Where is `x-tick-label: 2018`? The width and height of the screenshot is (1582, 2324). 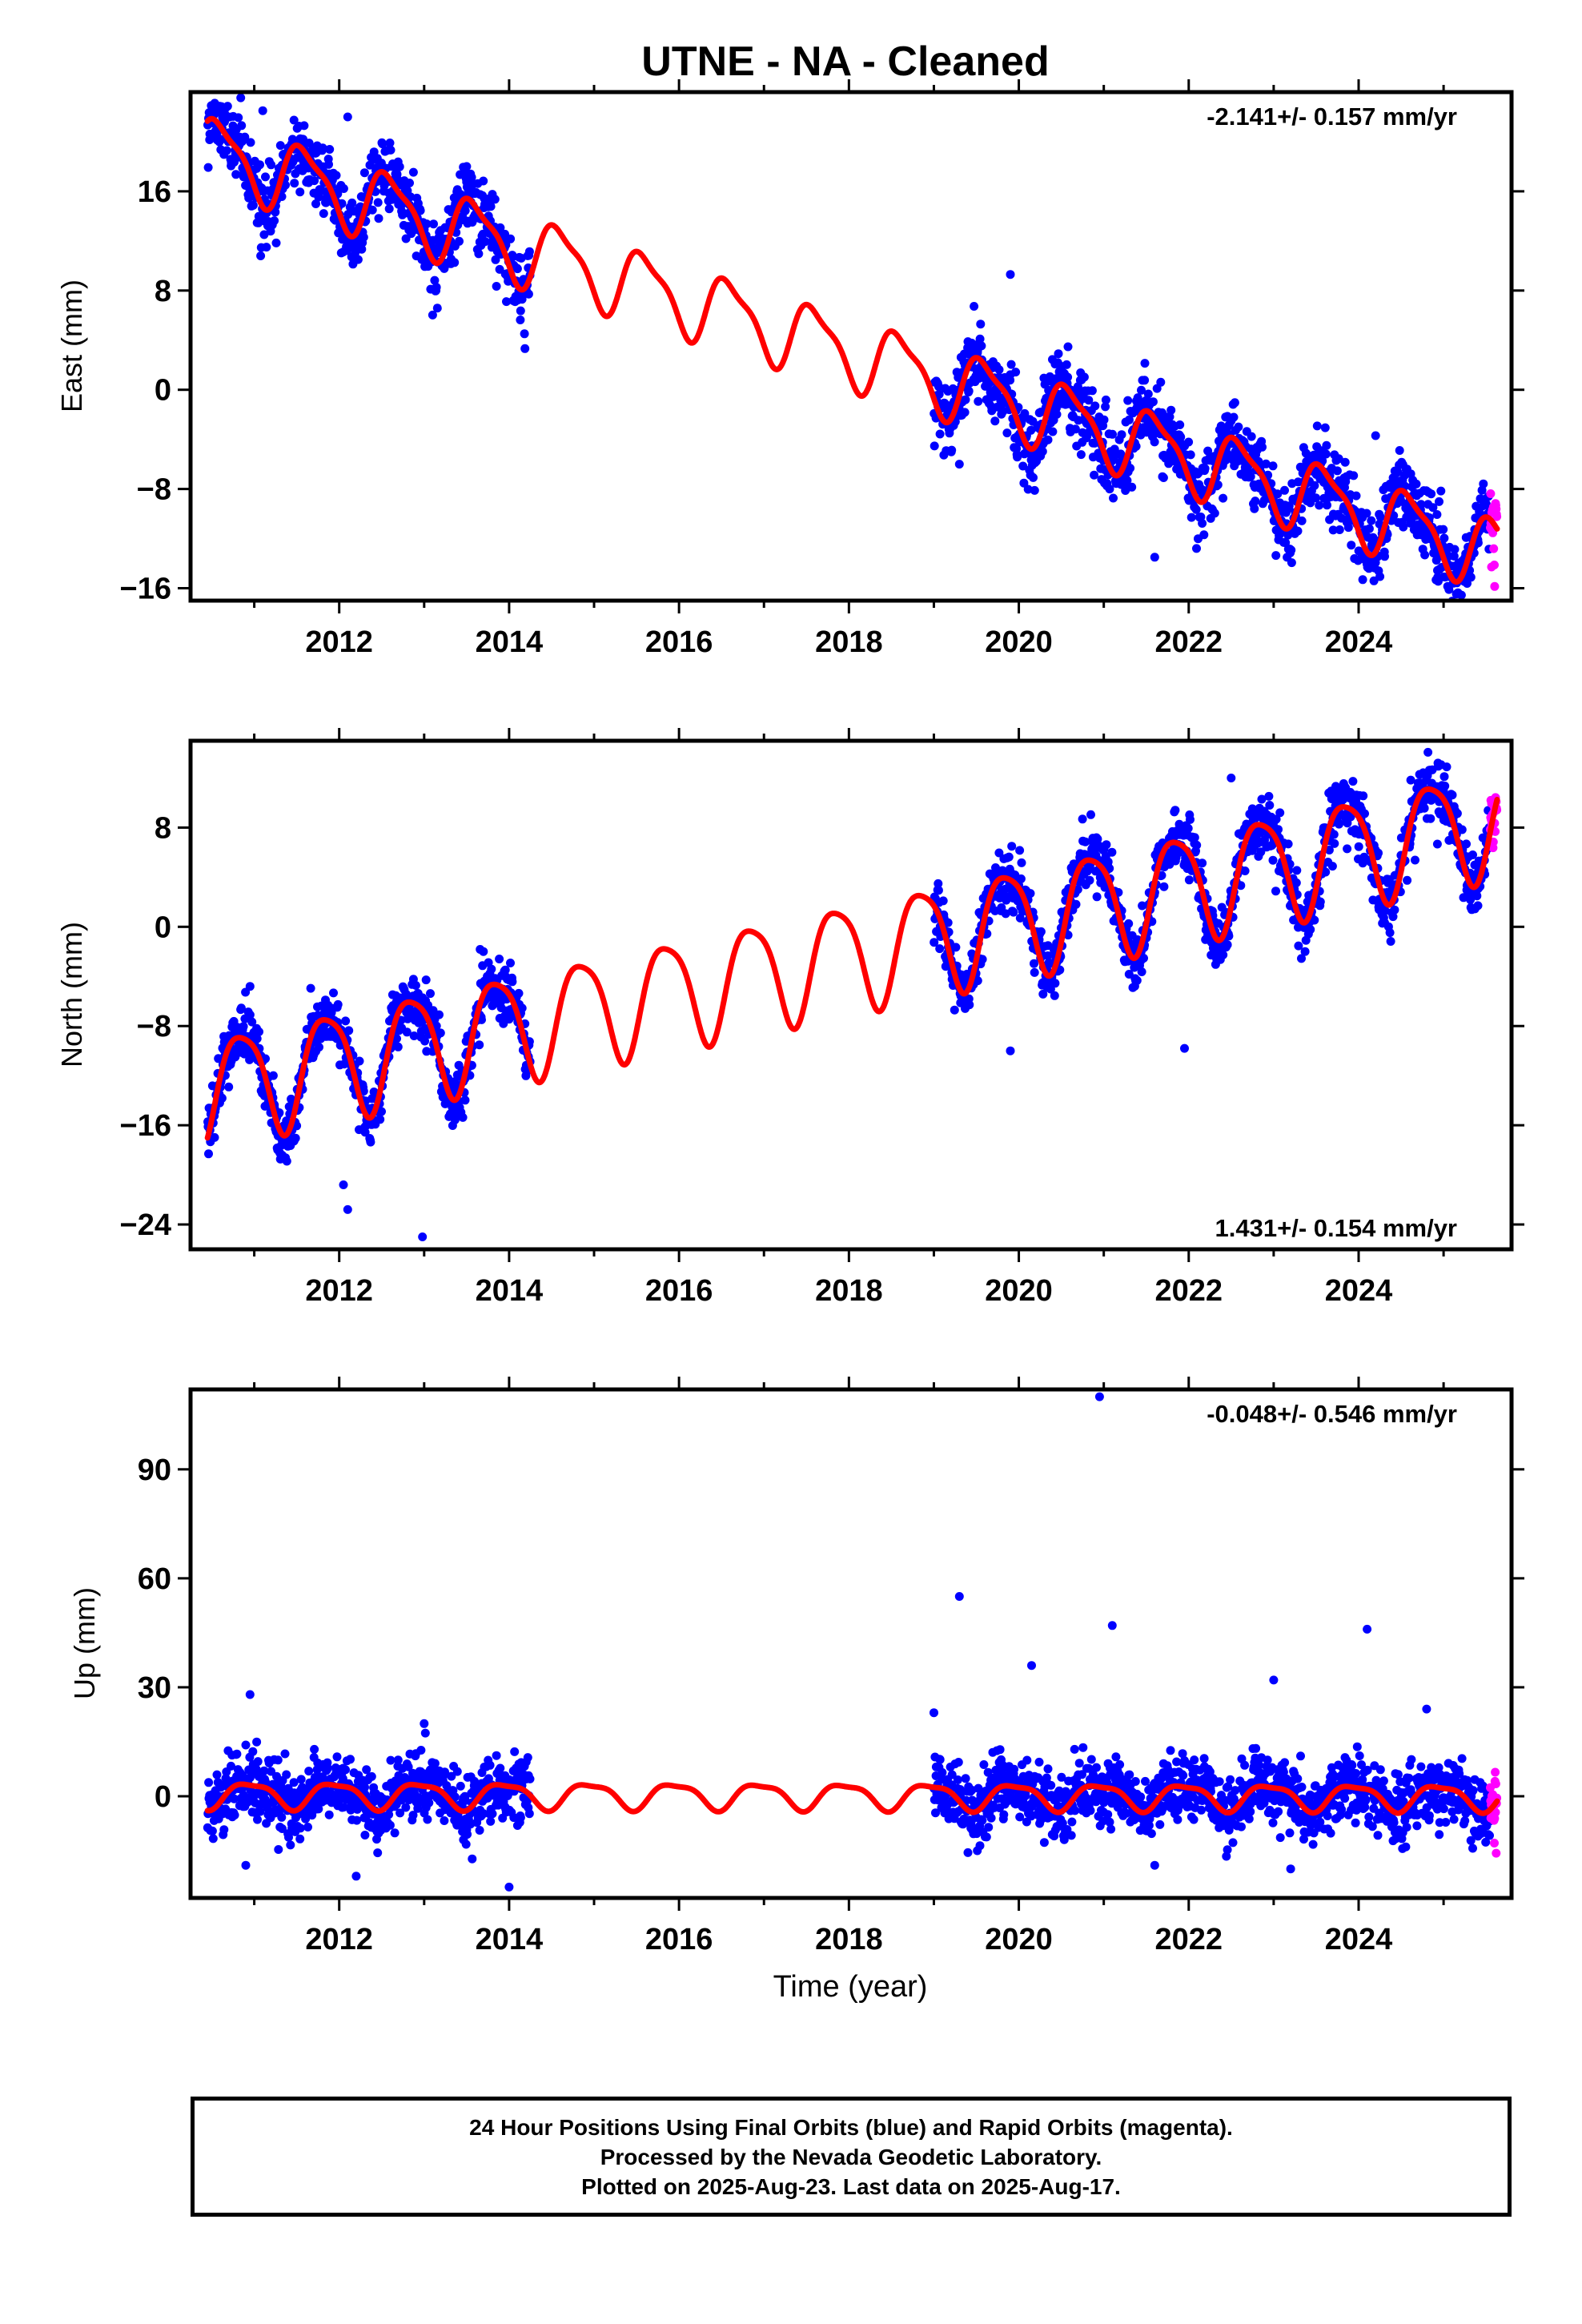
x-tick-label: 2018 is located at coordinates (849, 1291).